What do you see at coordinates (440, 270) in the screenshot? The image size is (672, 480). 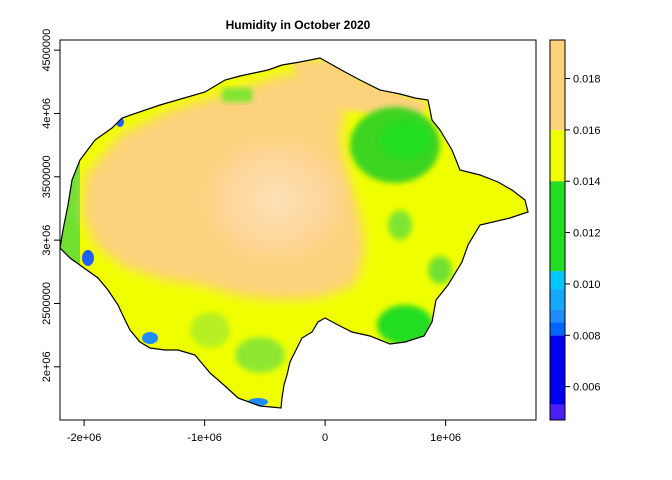 I see `field-east-green-patch` at bounding box center [440, 270].